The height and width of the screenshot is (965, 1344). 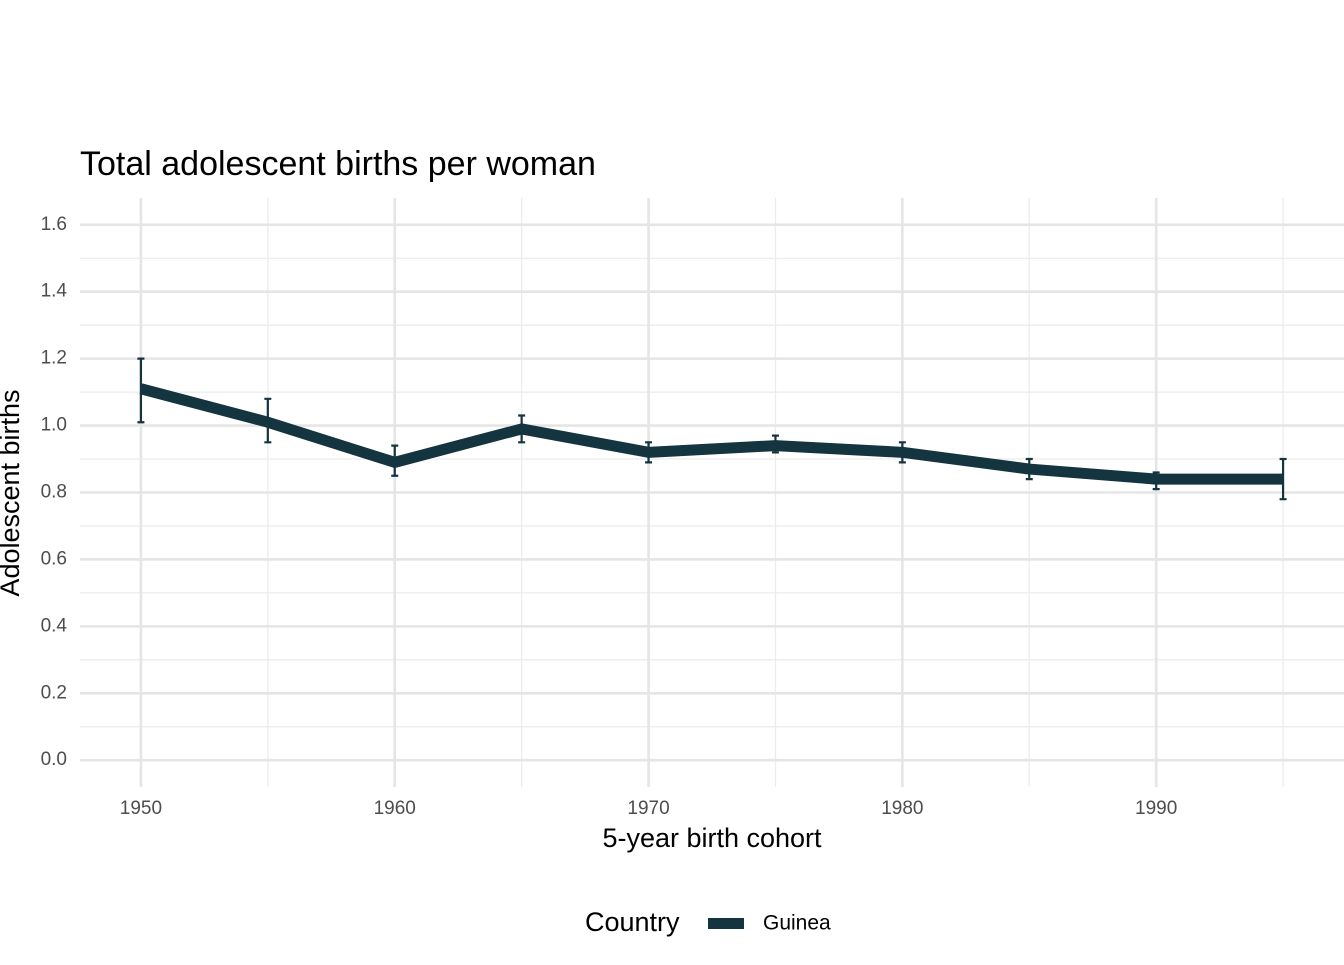 I want to click on x-tick-label: 1950, so click(x=141, y=808).